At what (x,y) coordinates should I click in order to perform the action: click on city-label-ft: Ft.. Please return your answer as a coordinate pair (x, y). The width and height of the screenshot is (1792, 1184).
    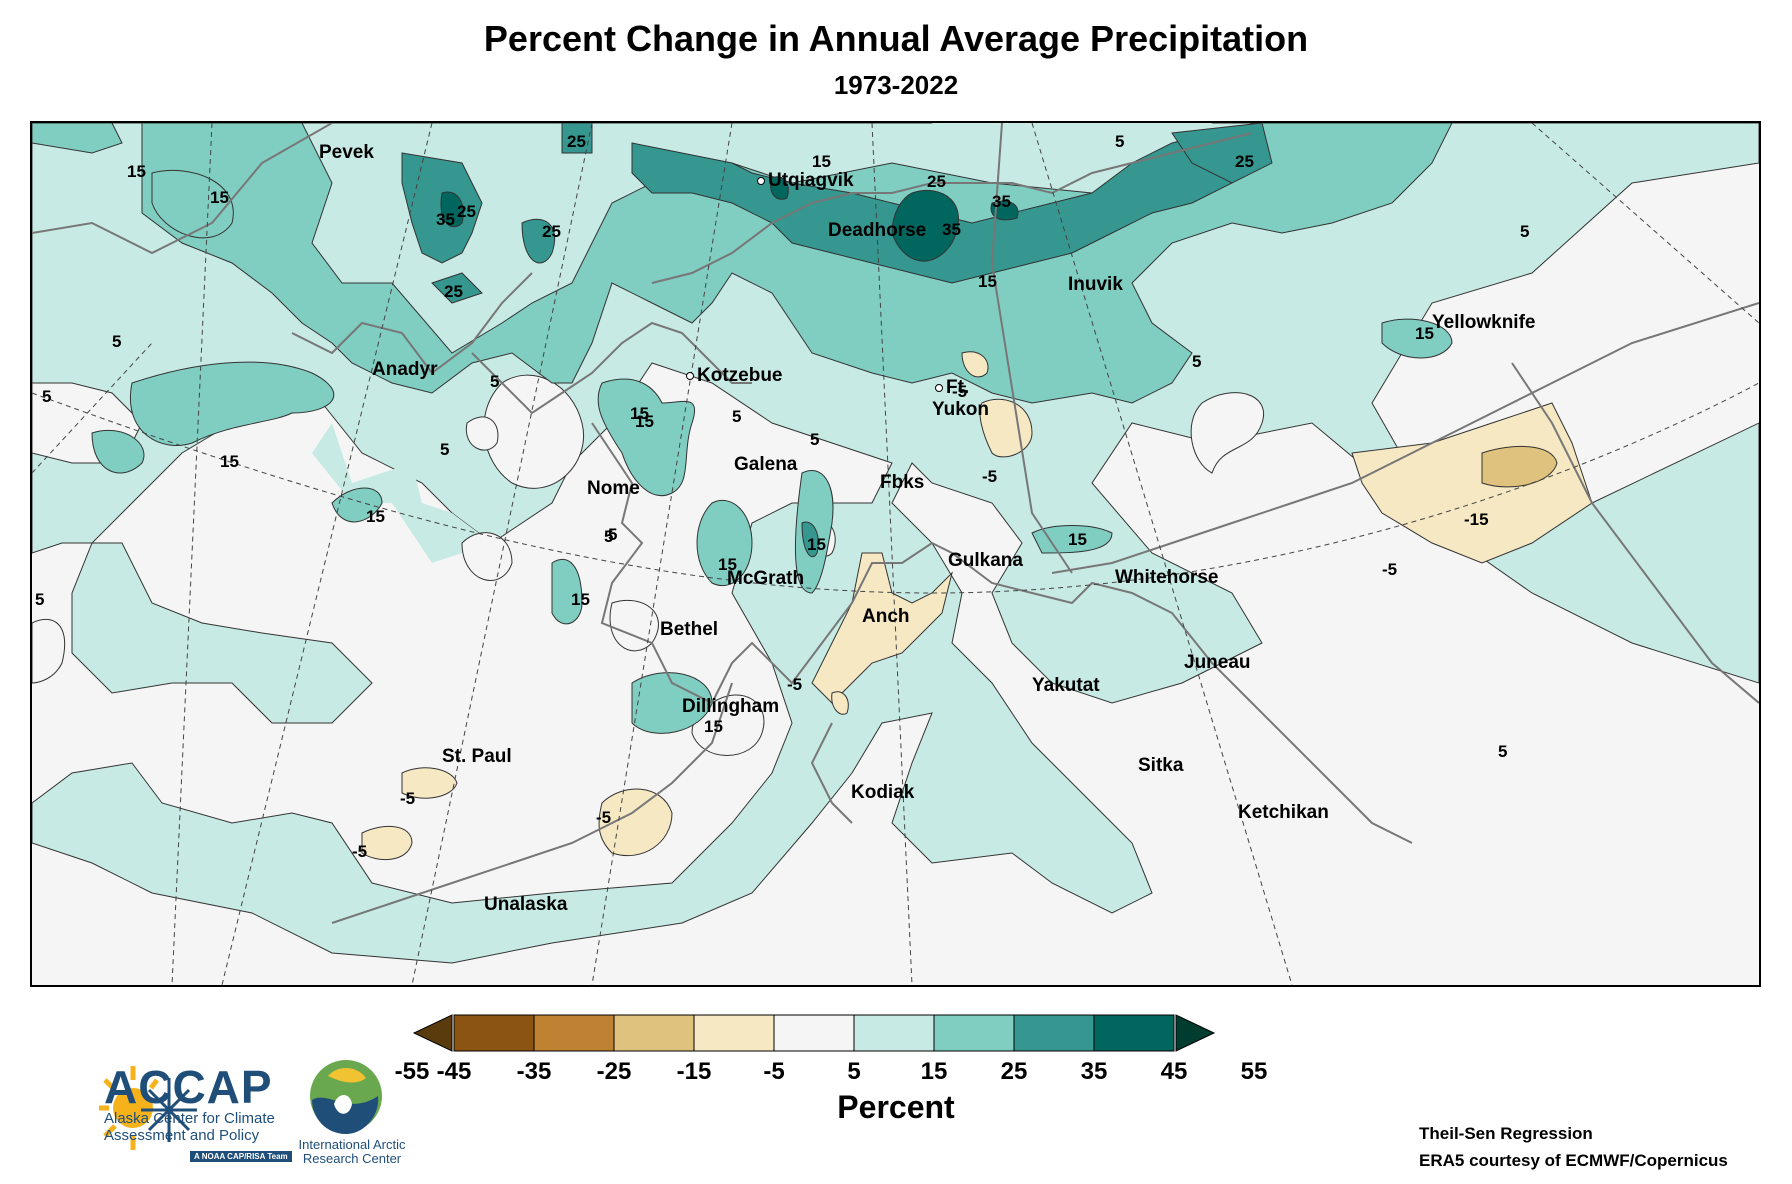
    Looking at the image, I should click on (952, 387).